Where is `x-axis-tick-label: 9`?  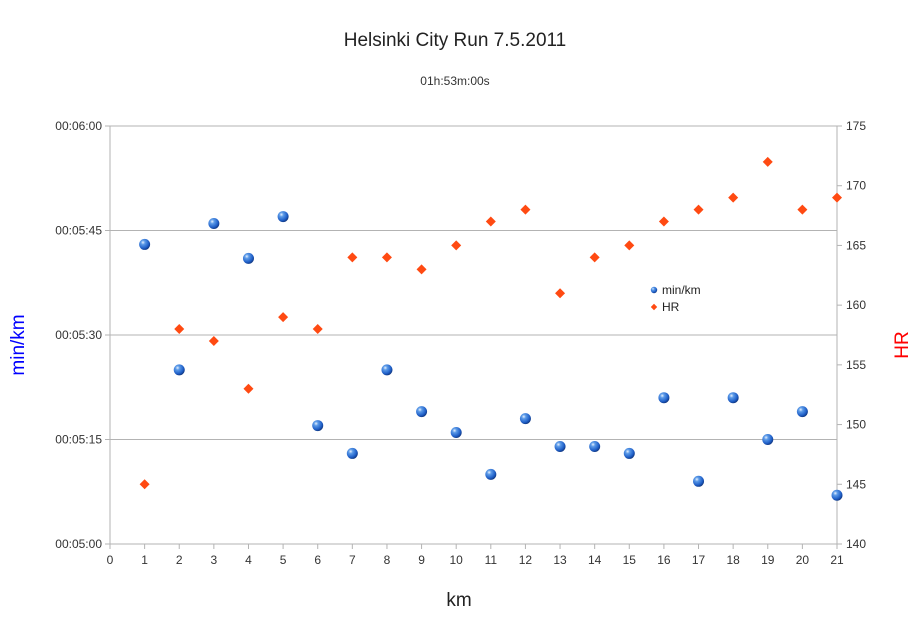
x-axis-tick-label: 9 is located at coordinates (421, 560).